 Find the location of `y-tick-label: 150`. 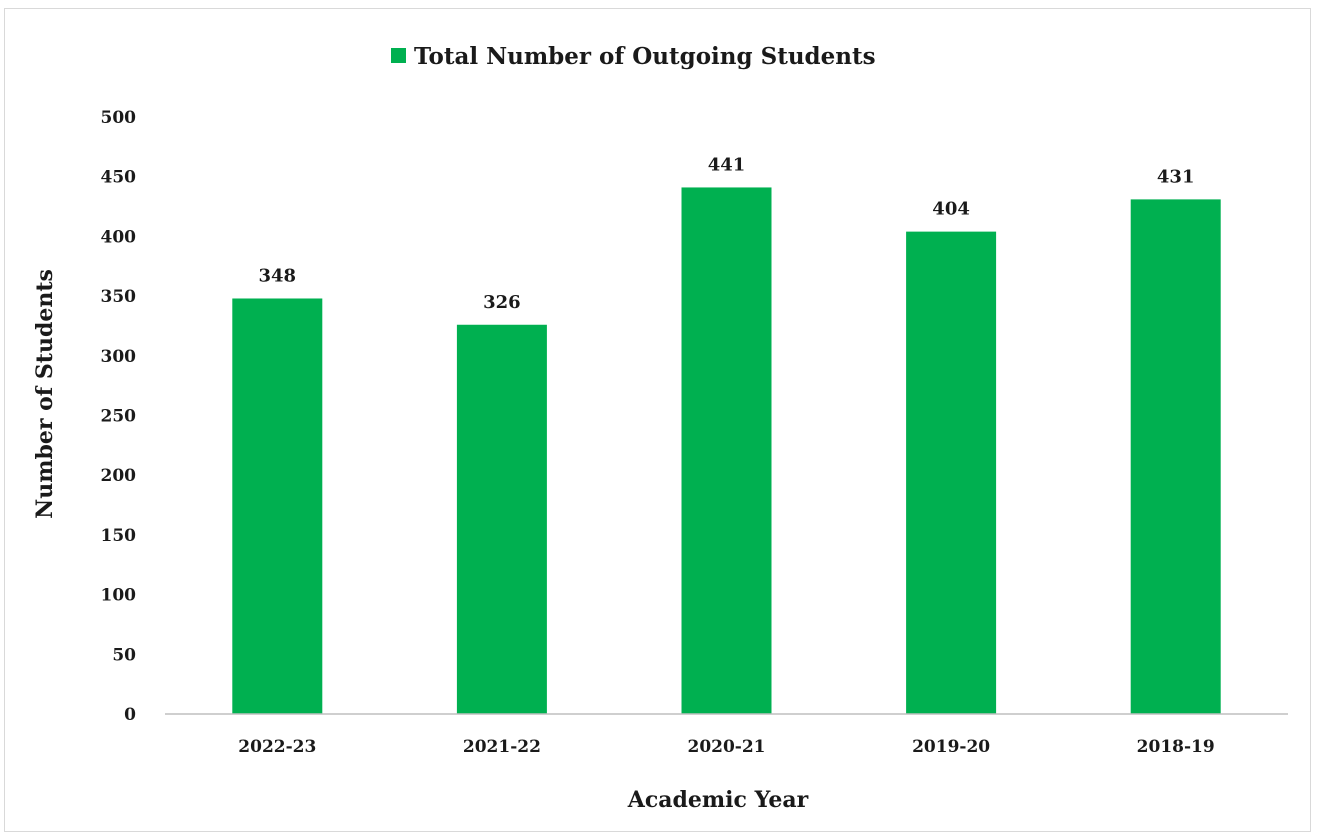

y-tick-label: 150 is located at coordinates (119, 536).